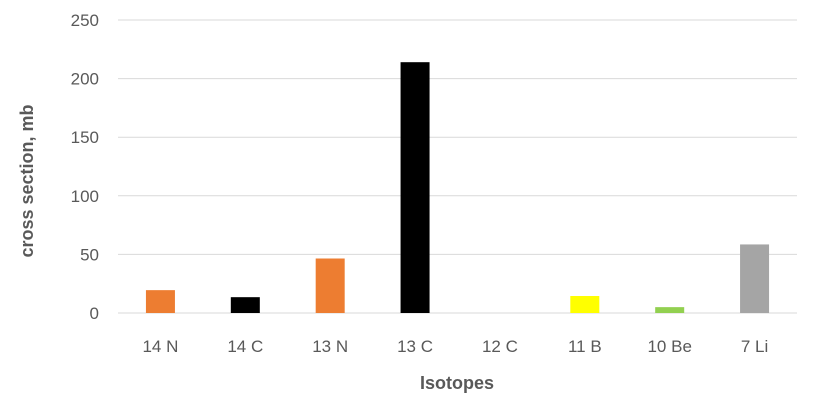 The image size is (818, 399). I want to click on x-tick-label: 12 C, so click(500, 346).